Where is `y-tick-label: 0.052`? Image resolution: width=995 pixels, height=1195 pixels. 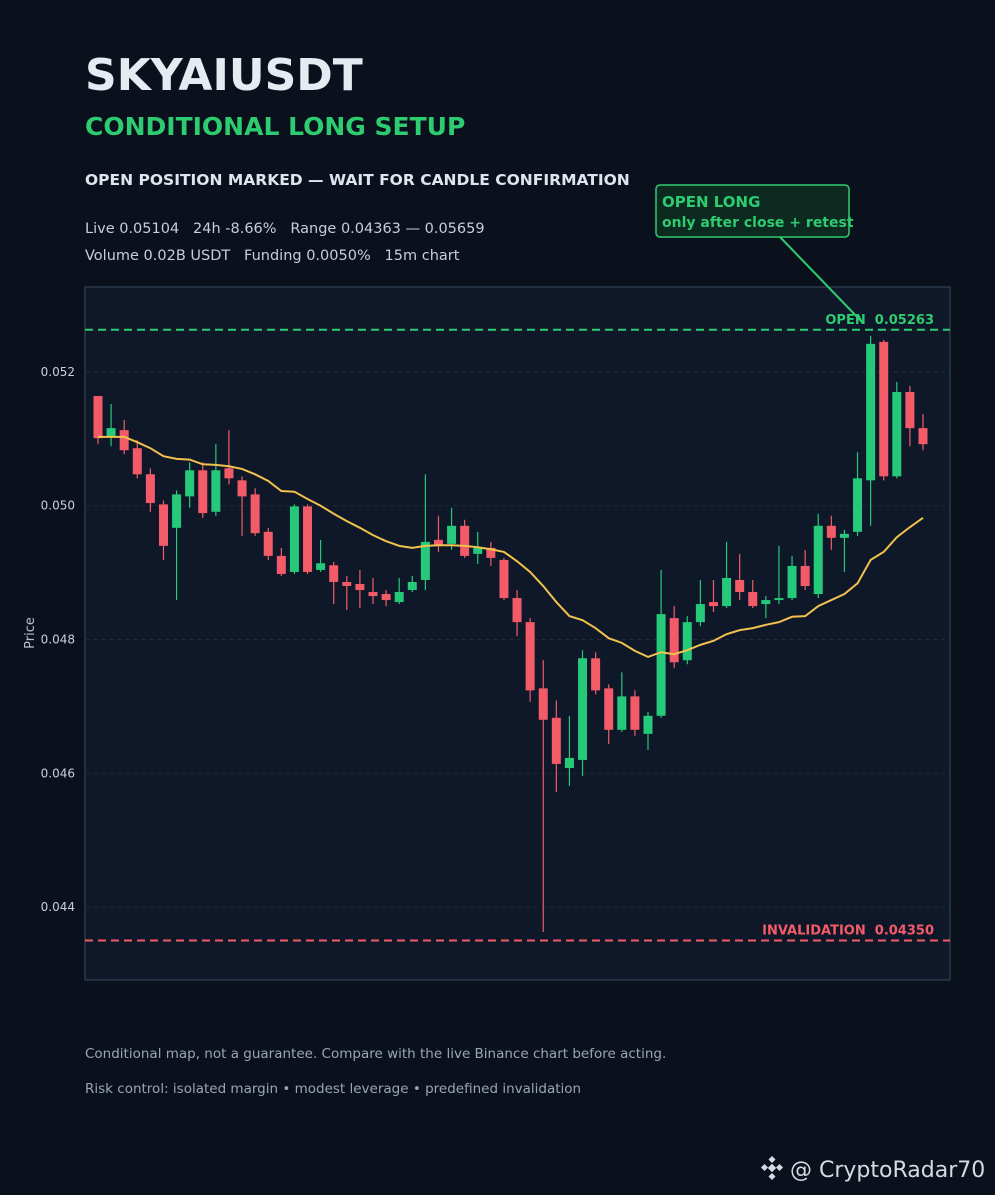
y-tick-label: 0.052 is located at coordinates (58, 372).